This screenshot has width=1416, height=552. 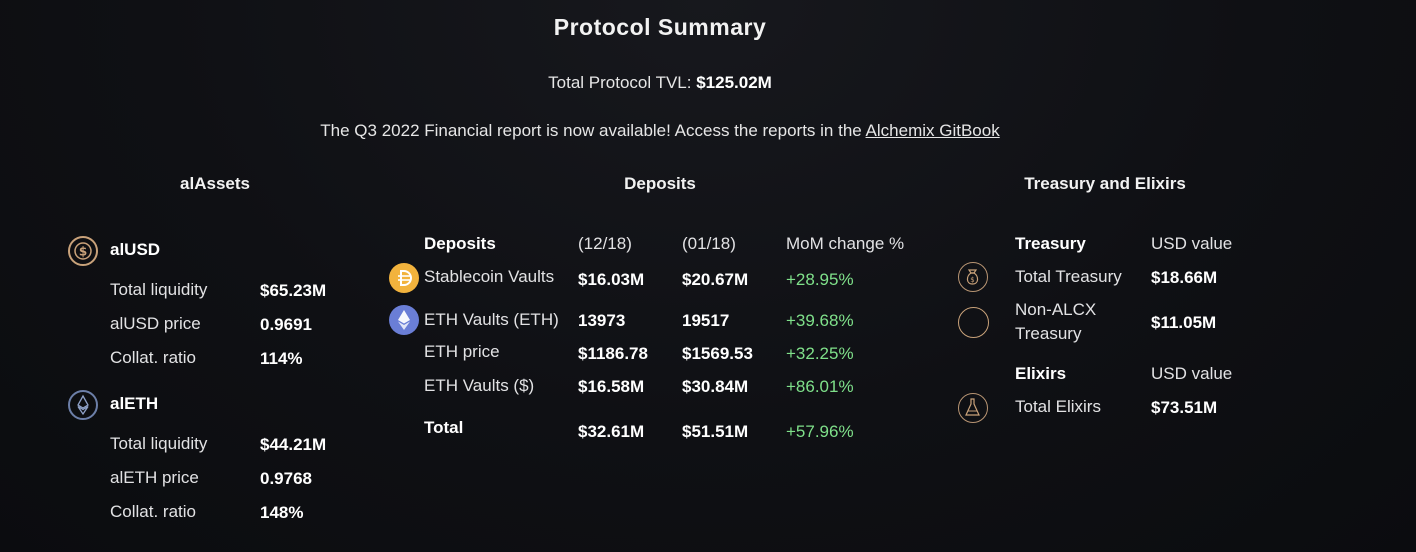 What do you see at coordinates (135, 249) in the screenshot?
I see `alusd-name: alUSD` at bounding box center [135, 249].